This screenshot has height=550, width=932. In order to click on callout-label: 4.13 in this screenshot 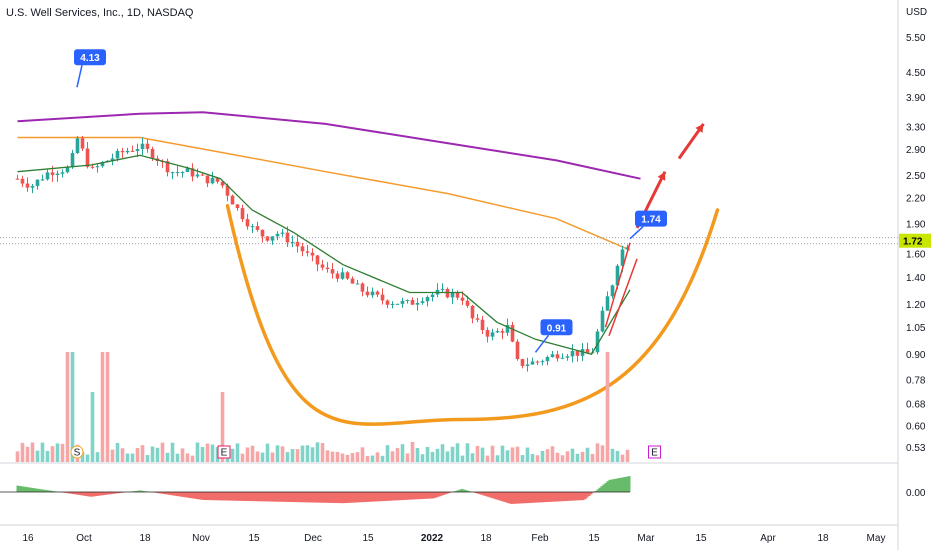, I will do `click(90, 58)`.